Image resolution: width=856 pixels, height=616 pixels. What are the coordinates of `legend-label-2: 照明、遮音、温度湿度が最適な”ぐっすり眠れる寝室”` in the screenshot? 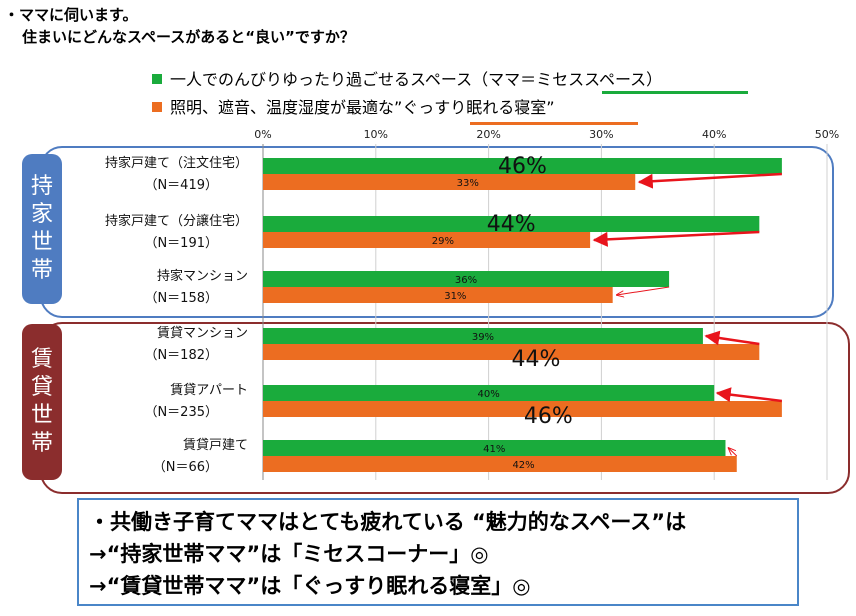 It's located at (362, 107).